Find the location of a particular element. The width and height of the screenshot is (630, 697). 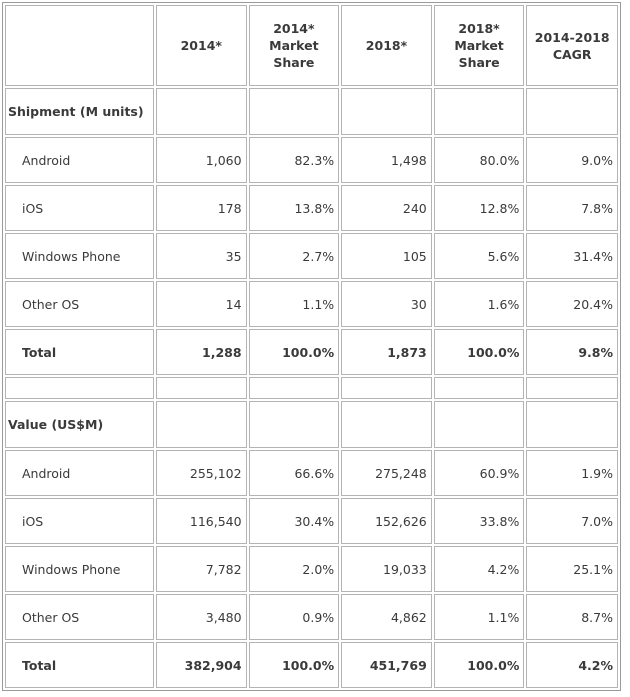

total-cell: 1,873 is located at coordinates (386, 352).